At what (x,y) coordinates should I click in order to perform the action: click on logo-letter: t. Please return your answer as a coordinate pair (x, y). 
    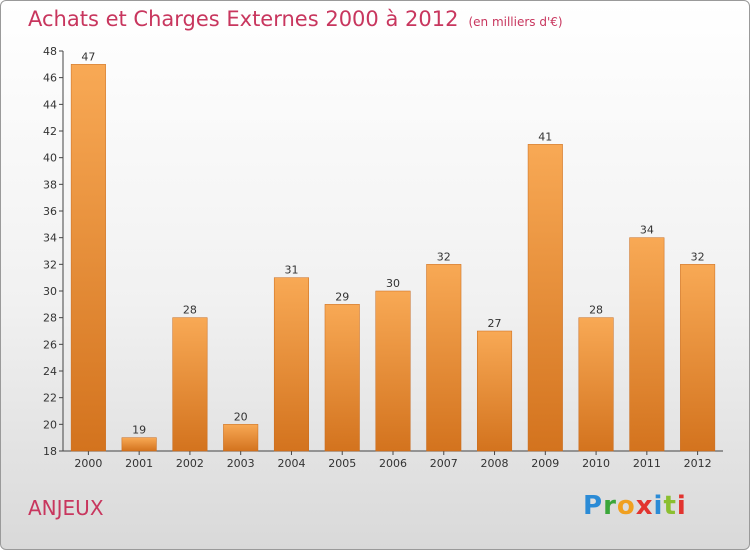
    Looking at the image, I should click on (670, 506).